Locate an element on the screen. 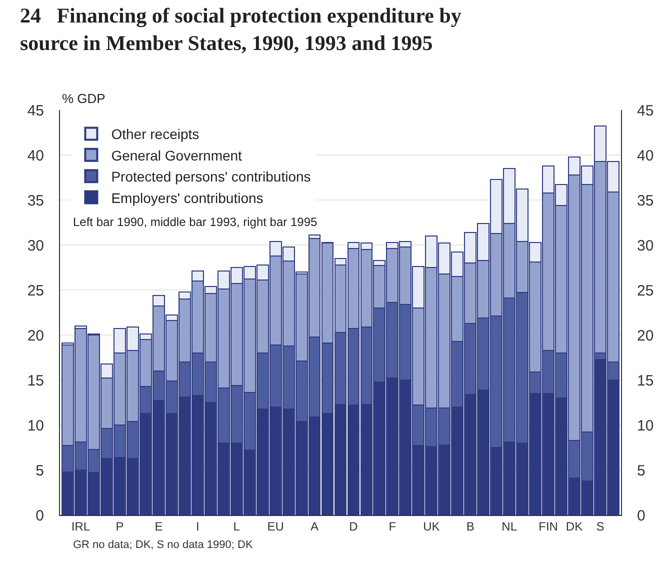 The width and height of the screenshot is (666, 565). x-tick-label: S is located at coordinates (600, 526).